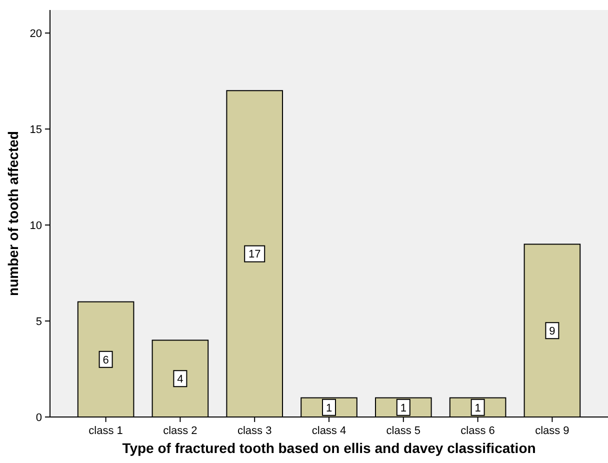 This screenshot has width=608, height=463. I want to click on x-tick-label: class 9, so click(552, 431).